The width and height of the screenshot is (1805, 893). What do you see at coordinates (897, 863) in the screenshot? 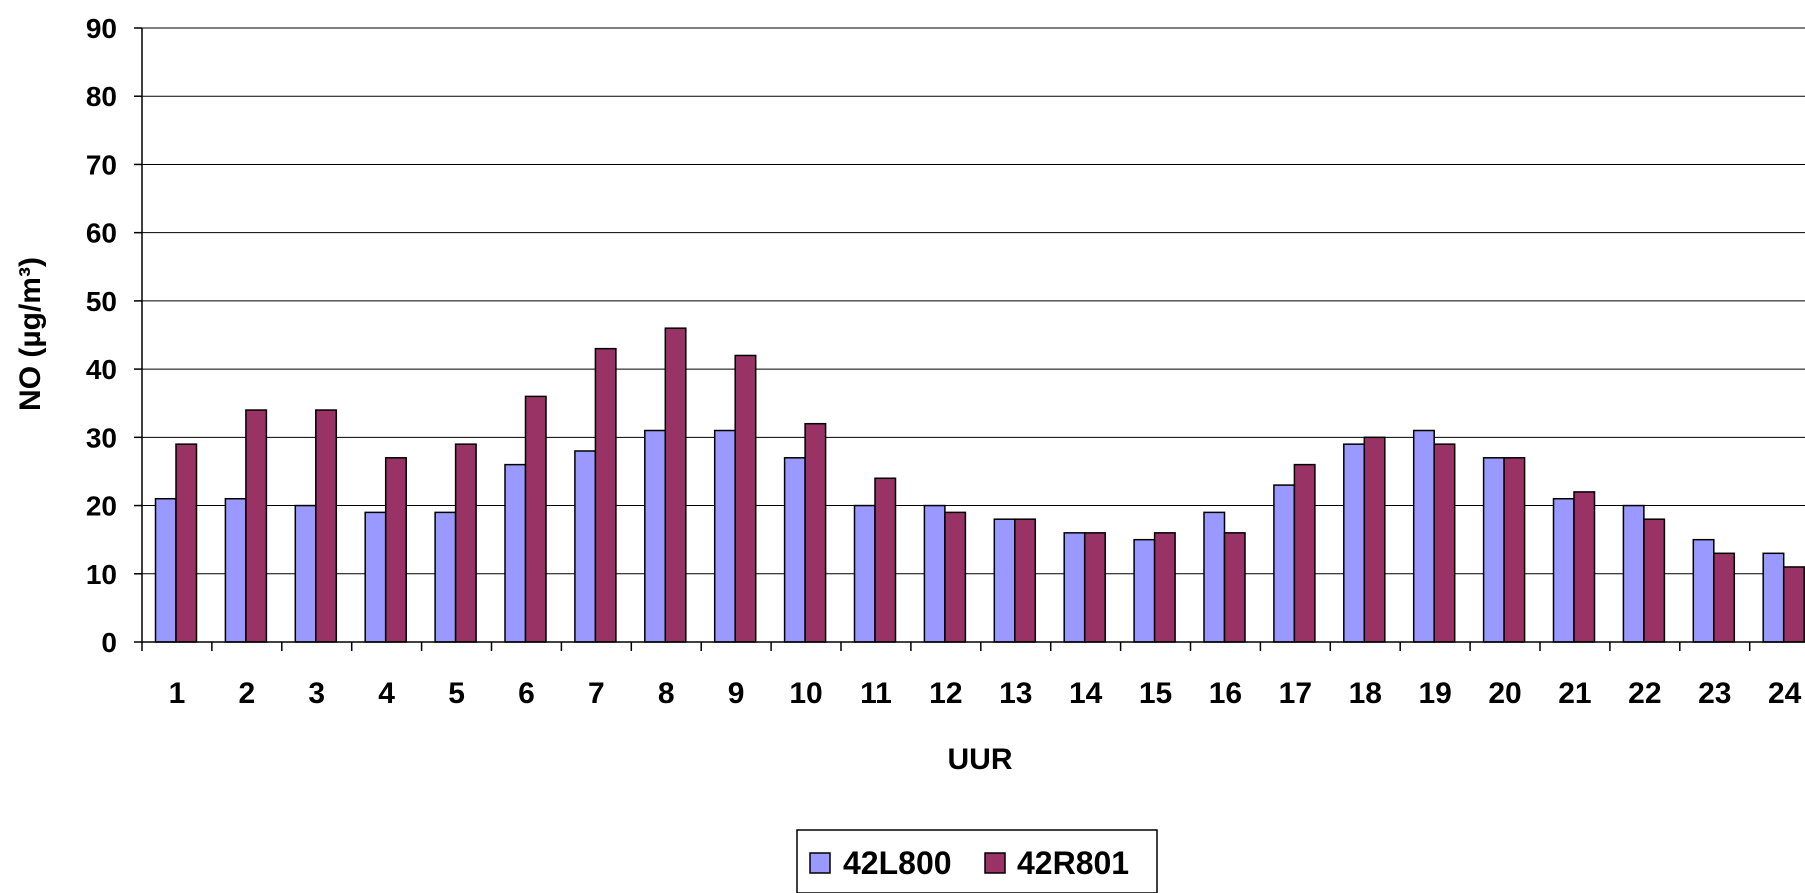
I see `legend-label-42L800: 42L800` at bounding box center [897, 863].